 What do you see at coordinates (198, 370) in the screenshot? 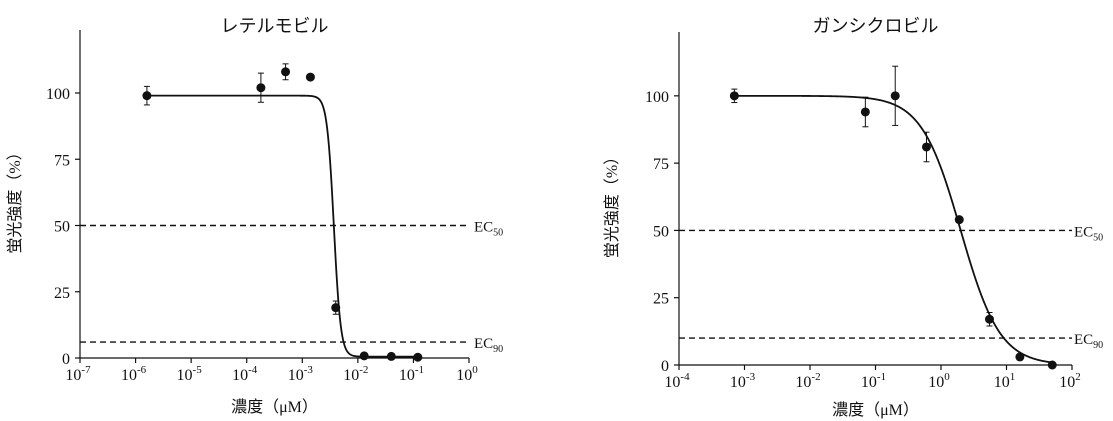
I see `x-tick-exponent: -5` at bounding box center [198, 370].